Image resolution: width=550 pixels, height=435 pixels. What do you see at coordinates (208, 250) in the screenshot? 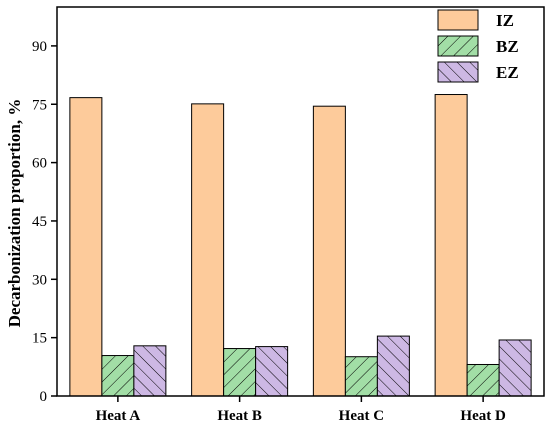
I see `bar-iz-heat-b` at bounding box center [208, 250].